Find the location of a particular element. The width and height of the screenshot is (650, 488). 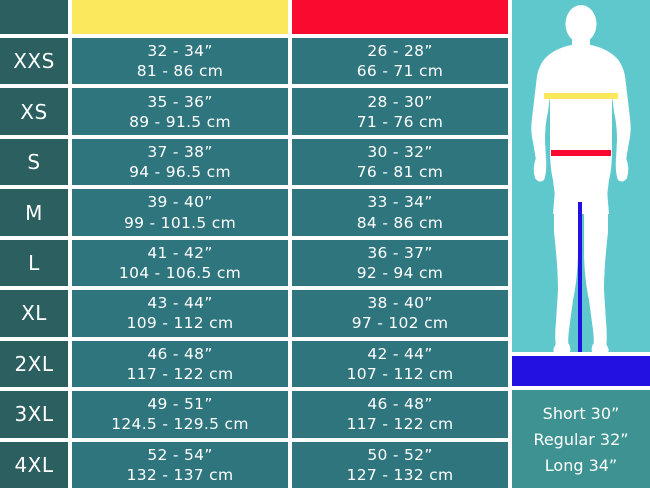

chest-cm: 117 - 122 cm is located at coordinates (180, 373).